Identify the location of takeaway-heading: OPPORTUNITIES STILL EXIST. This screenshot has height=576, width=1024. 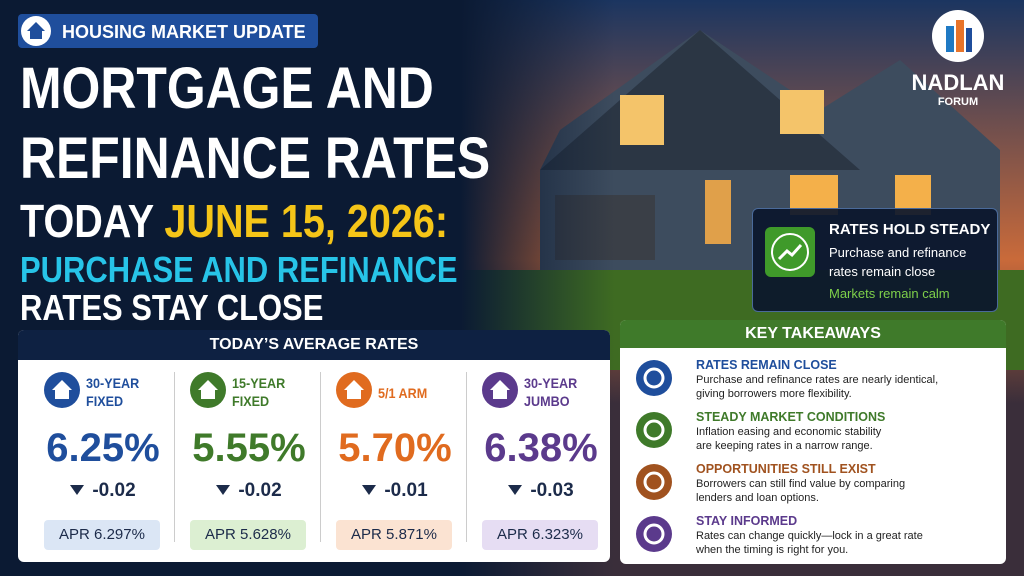
(786, 469).